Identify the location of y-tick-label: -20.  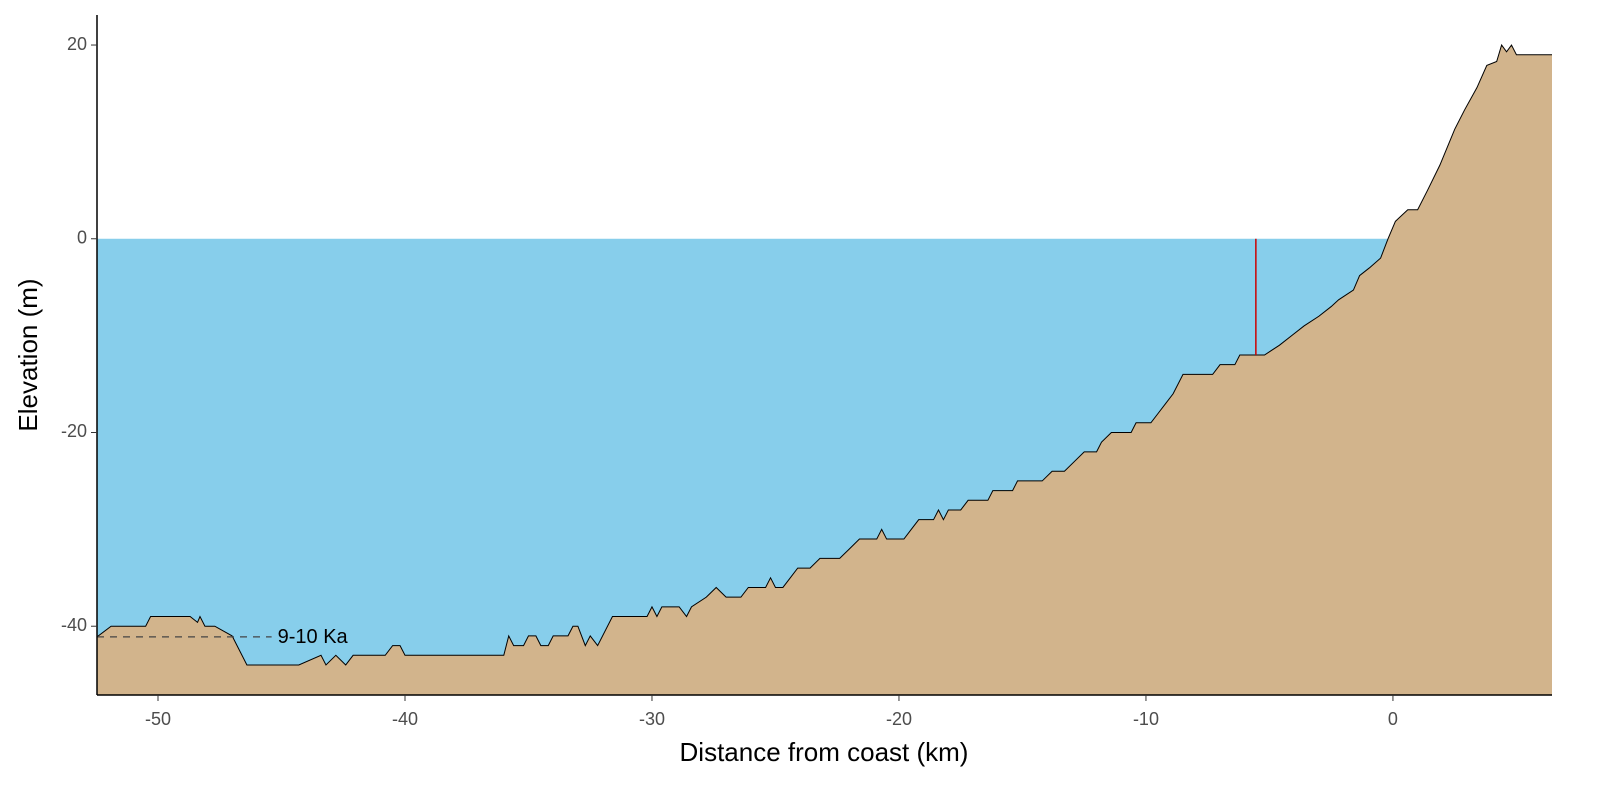
(74, 431).